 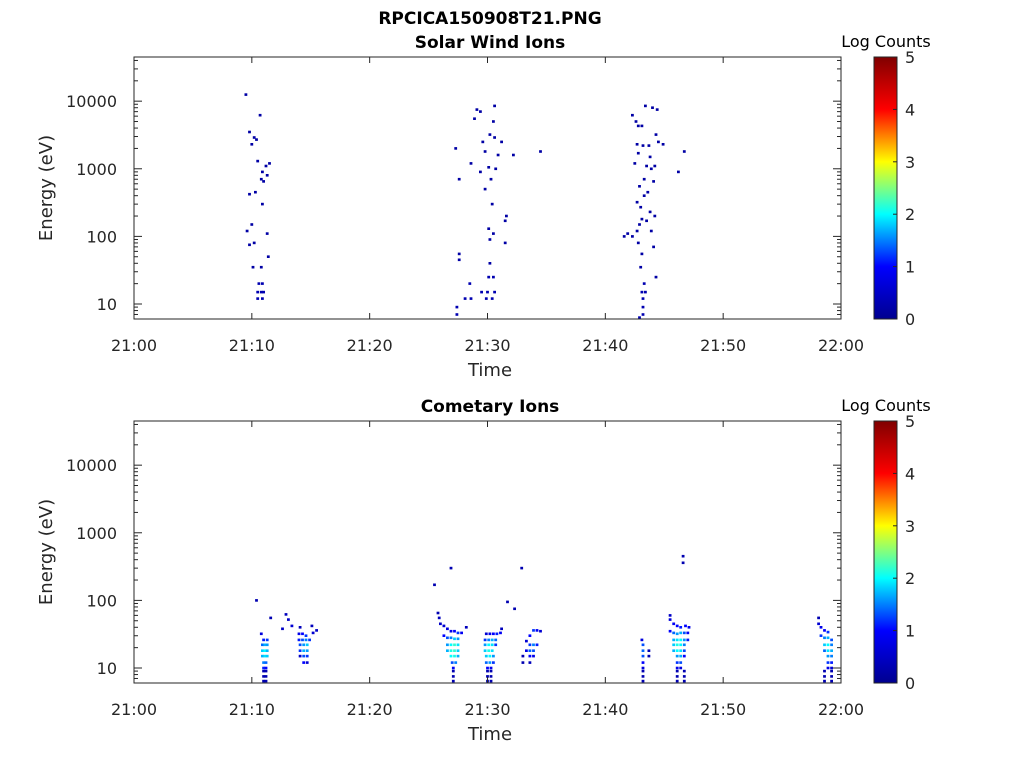 What do you see at coordinates (841, 345) in the screenshot?
I see `x-tick-label: 22:00` at bounding box center [841, 345].